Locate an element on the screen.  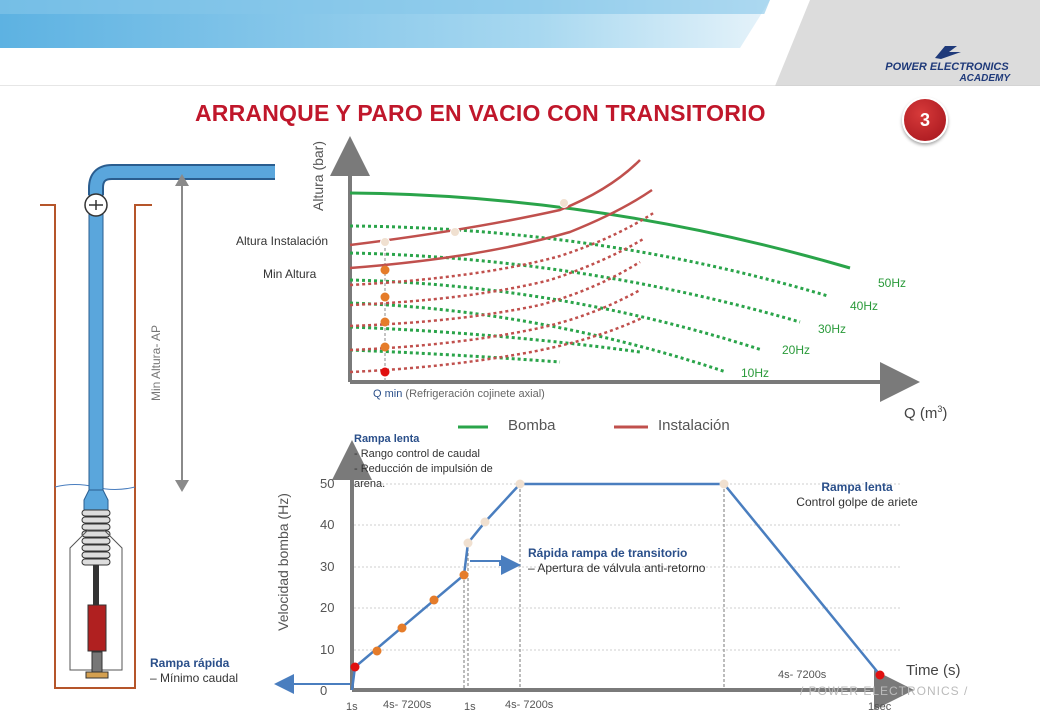
speed-y-axis-label: Velocidad bomba (Hz) is located at coordinates (282, 562).